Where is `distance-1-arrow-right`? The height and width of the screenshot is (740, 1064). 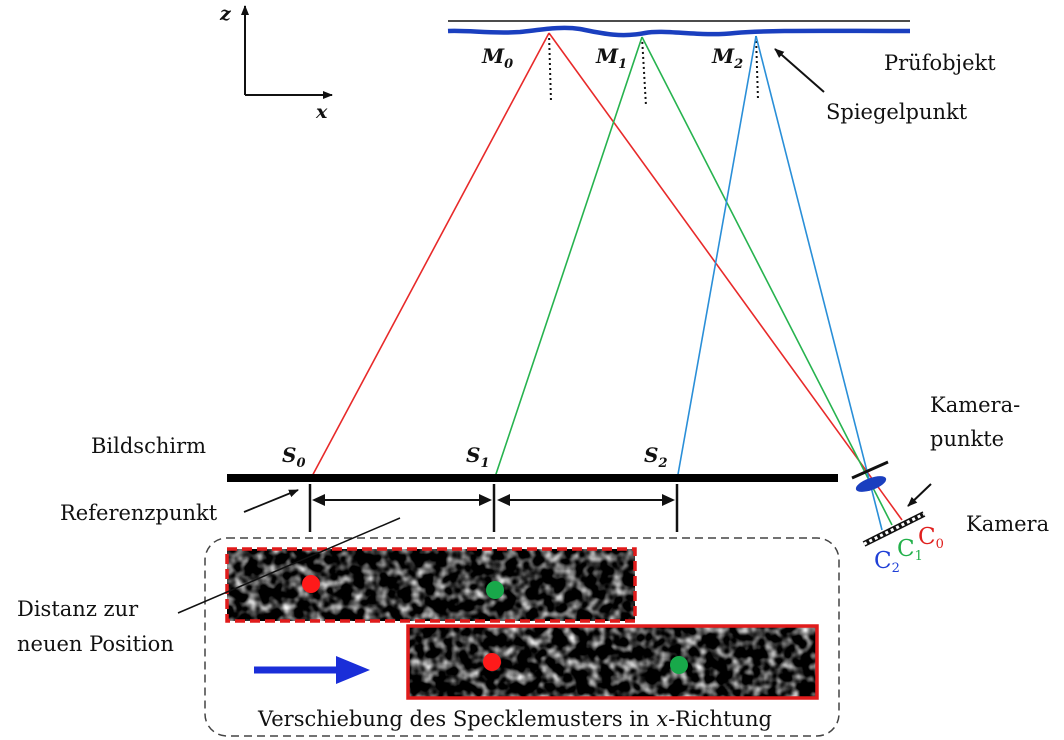 distance-1-arrow-right is located at coordinates (485, 500).